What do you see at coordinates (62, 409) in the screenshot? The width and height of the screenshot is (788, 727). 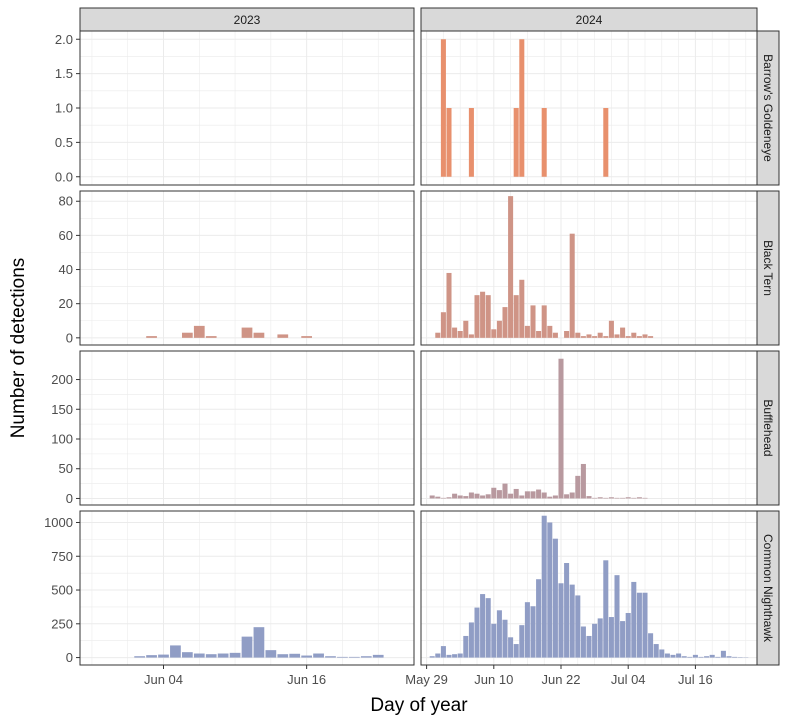 I see `y-tick-label: 150` at bounding box center [62, 409].